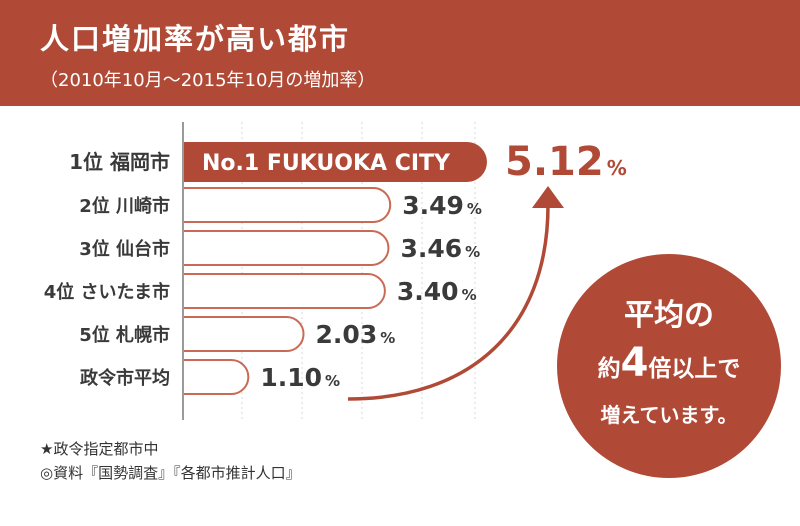  I want to click on footnote-source: ◎資料『国勢調査』『各都市推計人口』, so click(170, 473).